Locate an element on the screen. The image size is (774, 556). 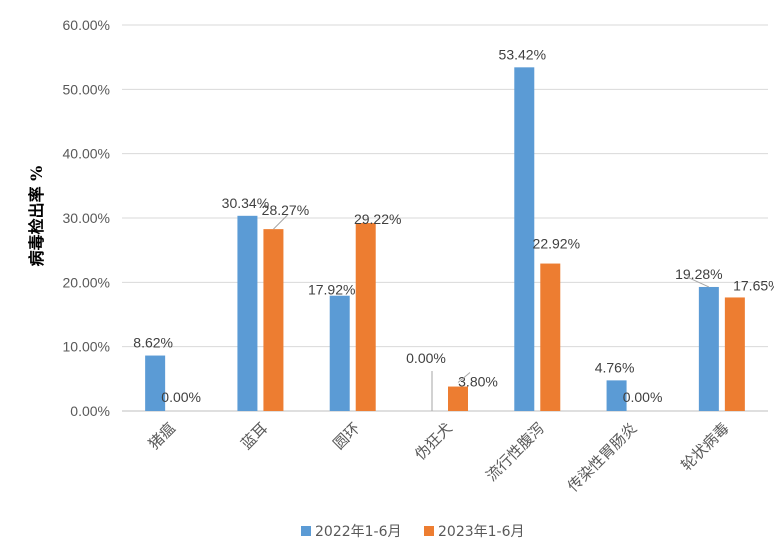
y-tick-label: 10.00% is located at coordinates (86, 347).